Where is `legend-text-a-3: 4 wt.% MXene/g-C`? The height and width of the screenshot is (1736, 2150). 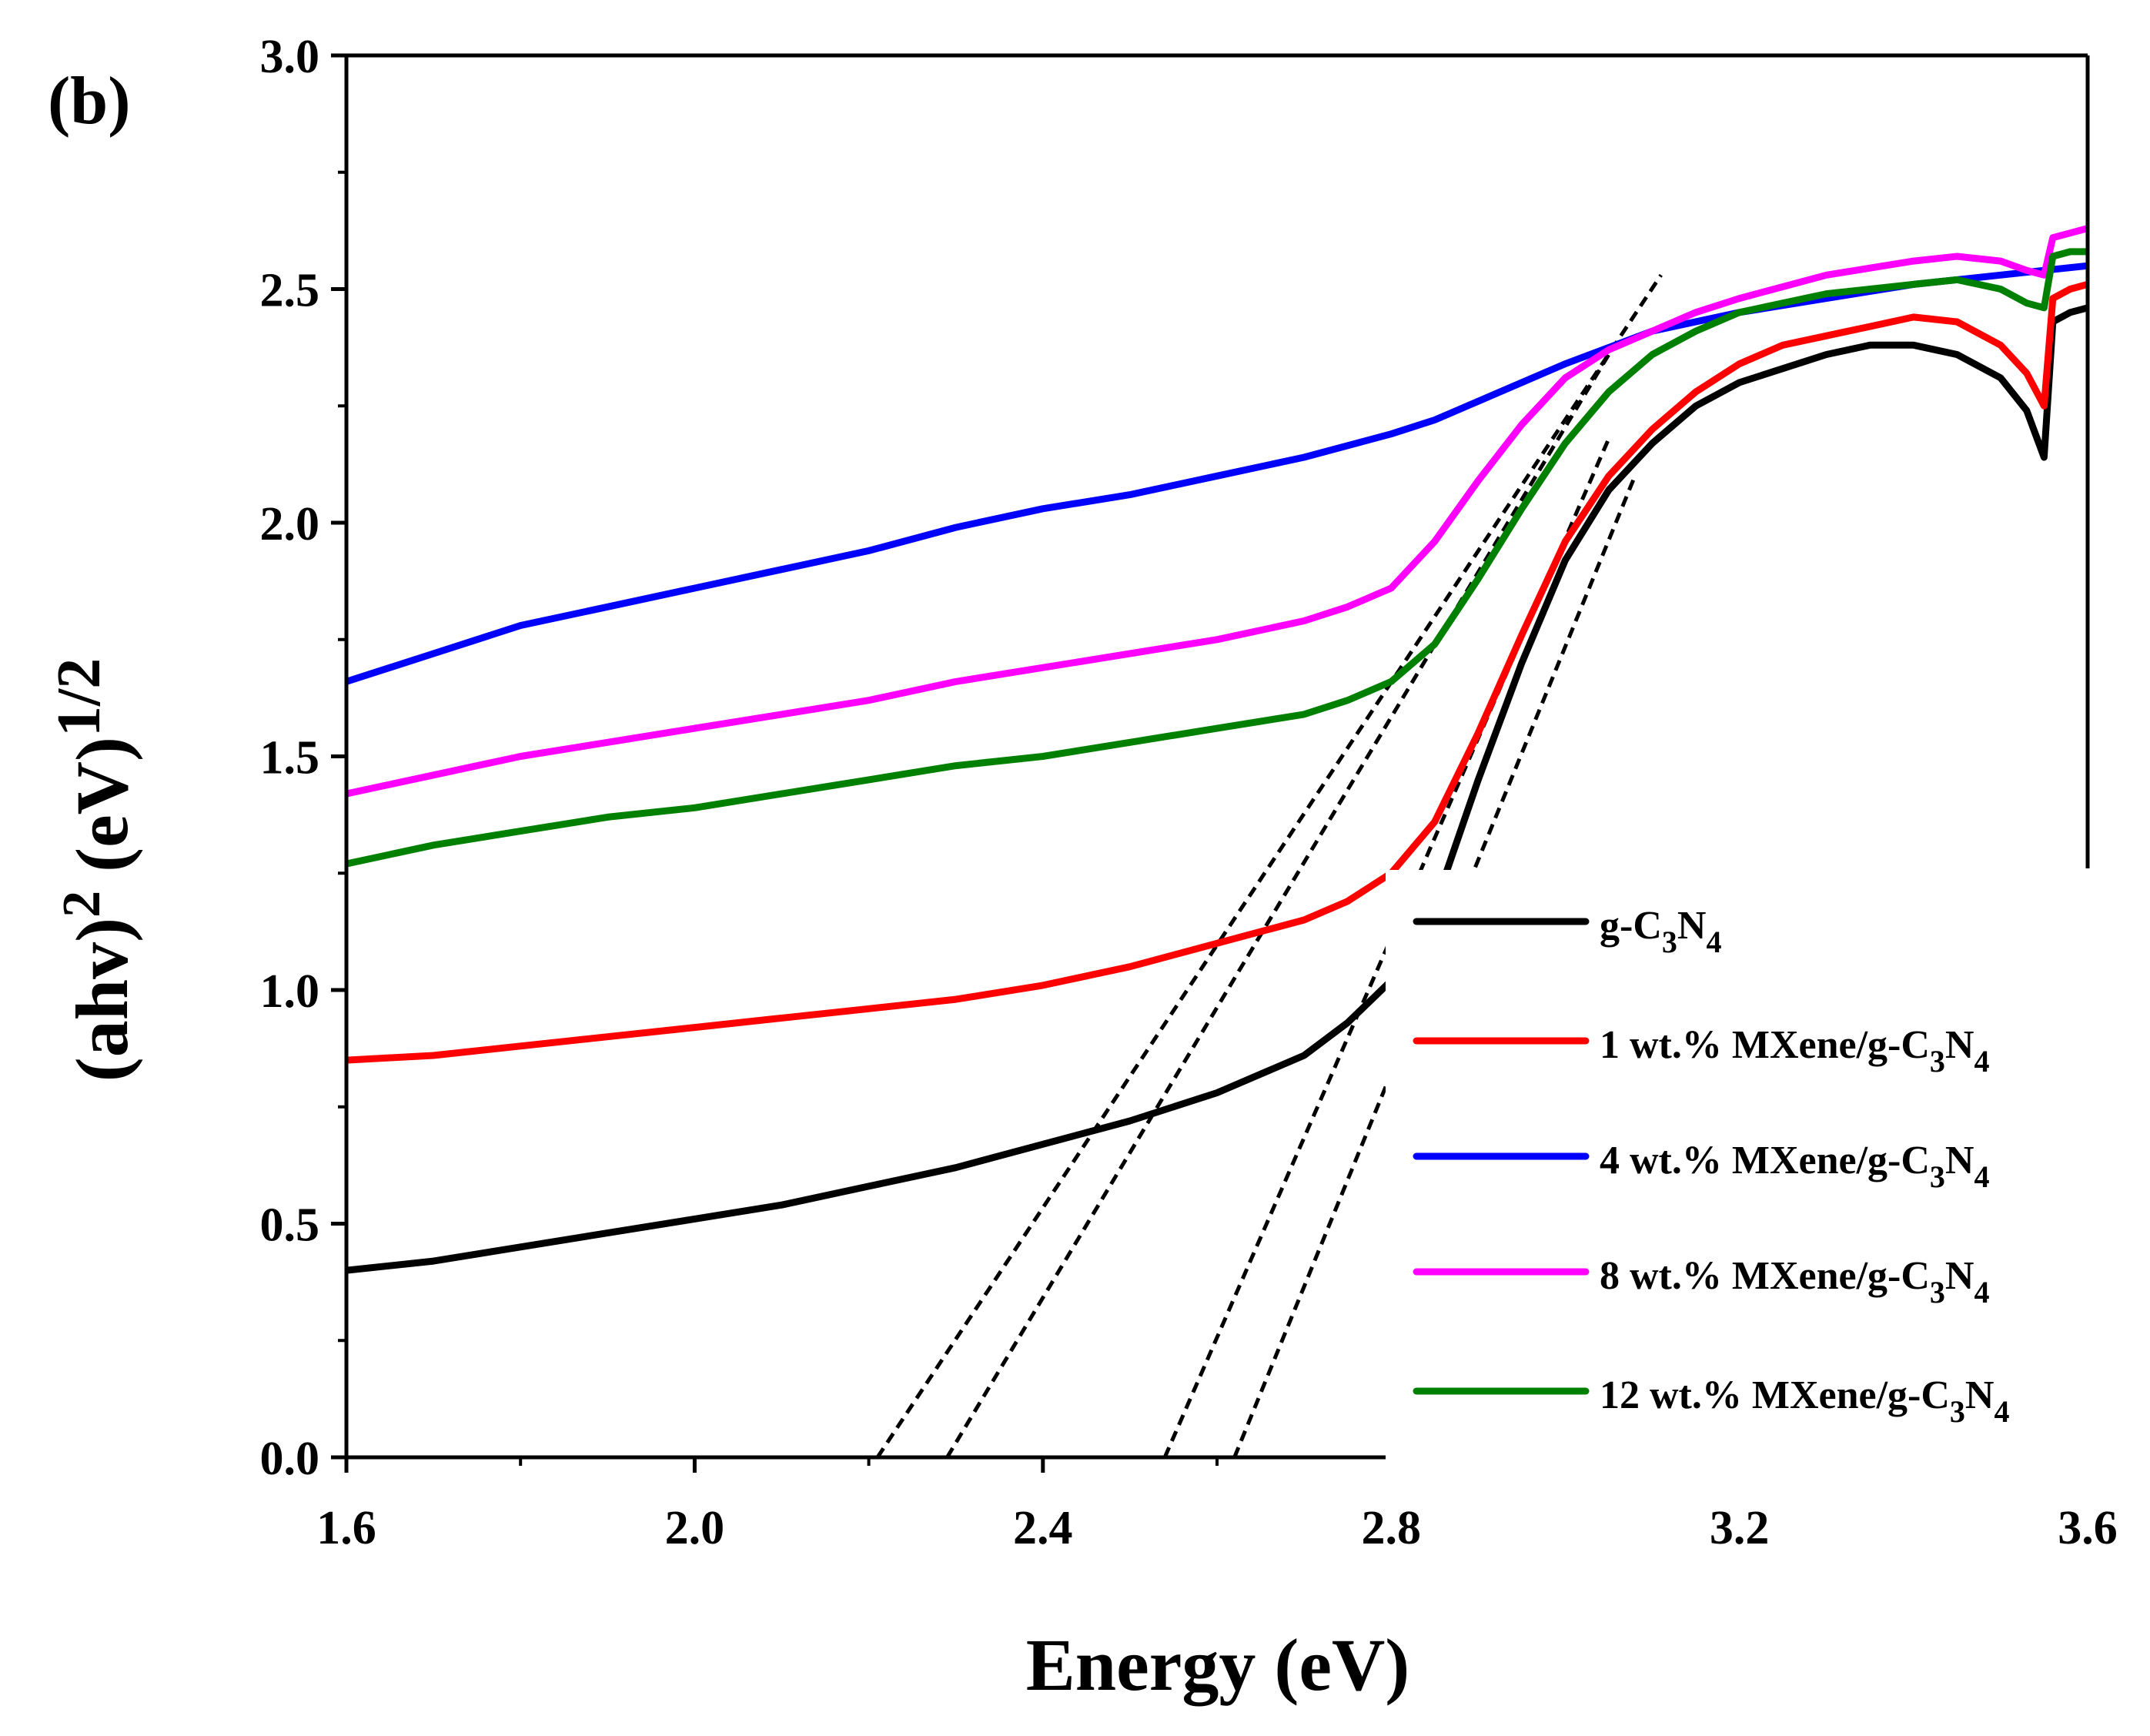 legend-text-a-3: 4 wt.% MXene/g-C is located at coordinates (1765, 1160).